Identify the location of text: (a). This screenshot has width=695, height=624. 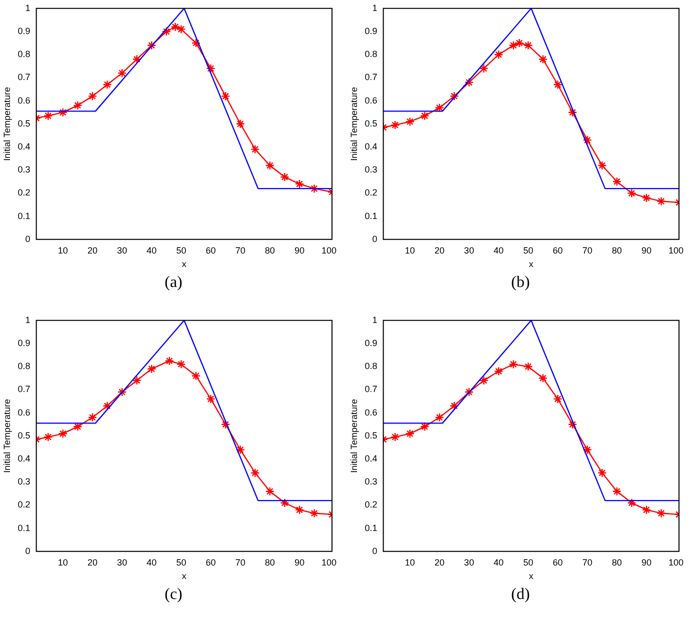
(174, 283).